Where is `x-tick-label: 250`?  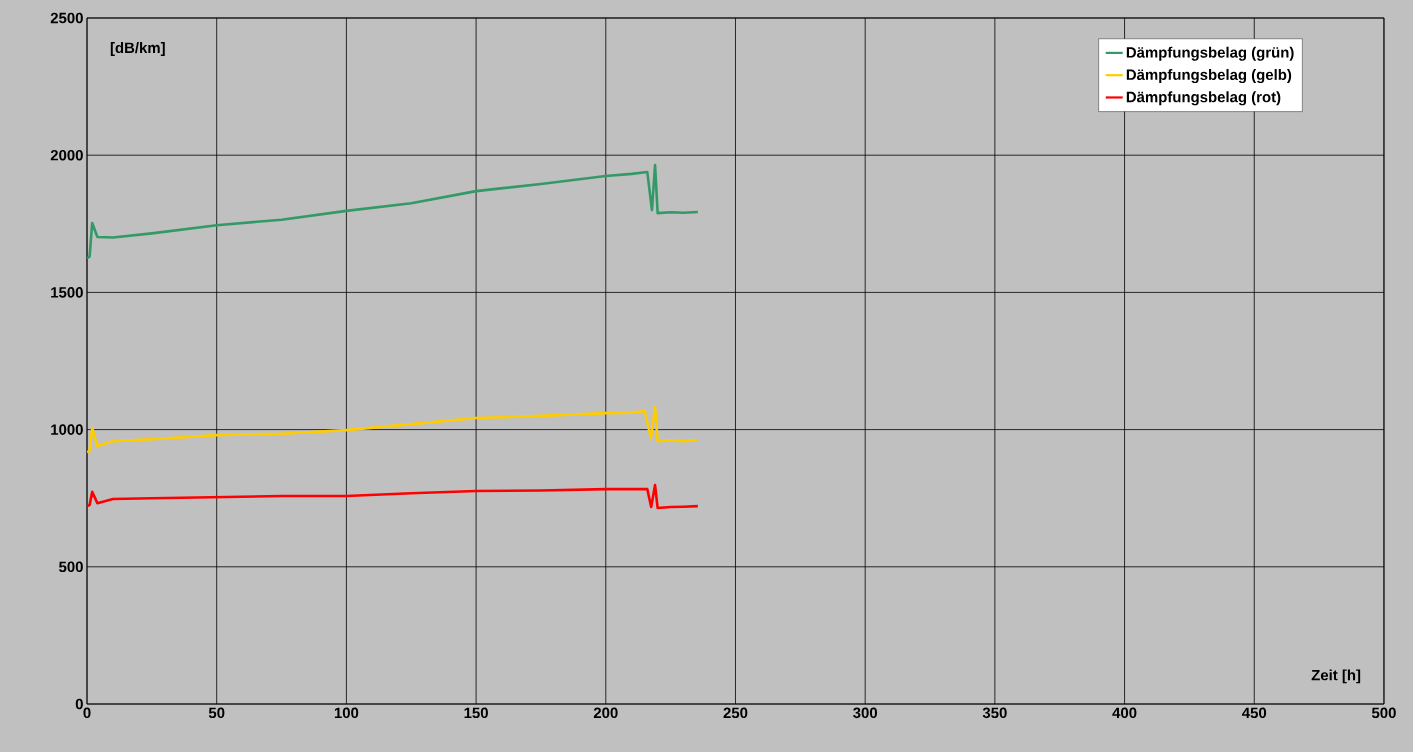
x-tick-label: 250 is located at coordinates (735, 713).